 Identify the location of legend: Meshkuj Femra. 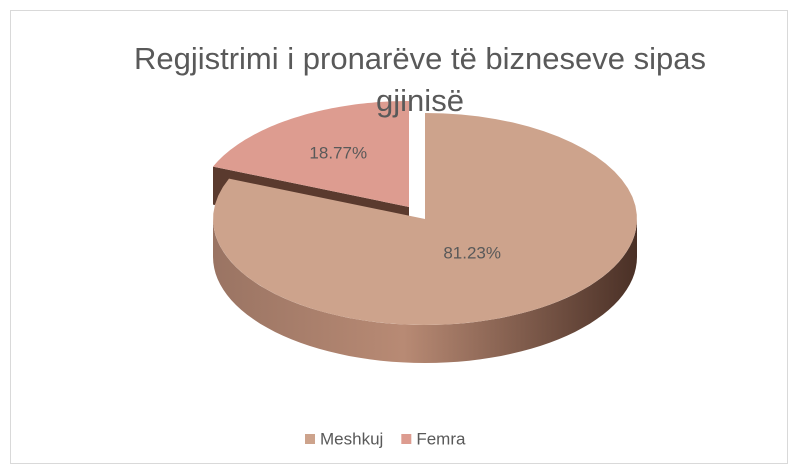
(385, 438).